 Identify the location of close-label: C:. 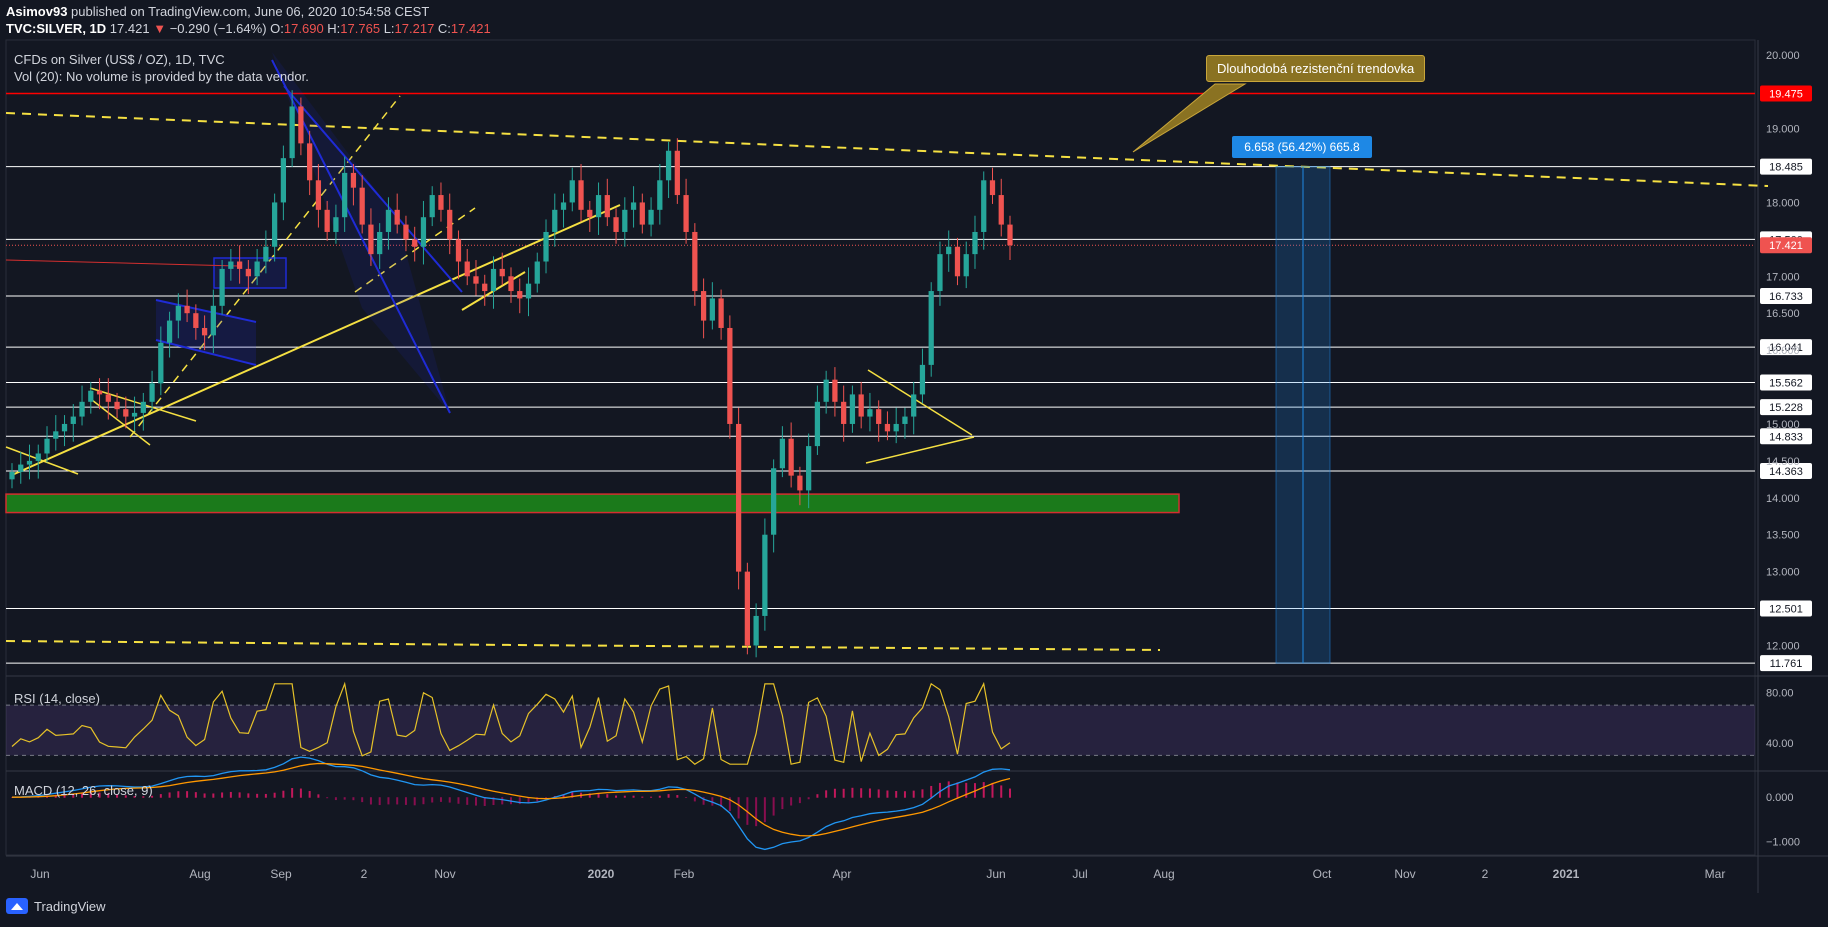
(444, 28).